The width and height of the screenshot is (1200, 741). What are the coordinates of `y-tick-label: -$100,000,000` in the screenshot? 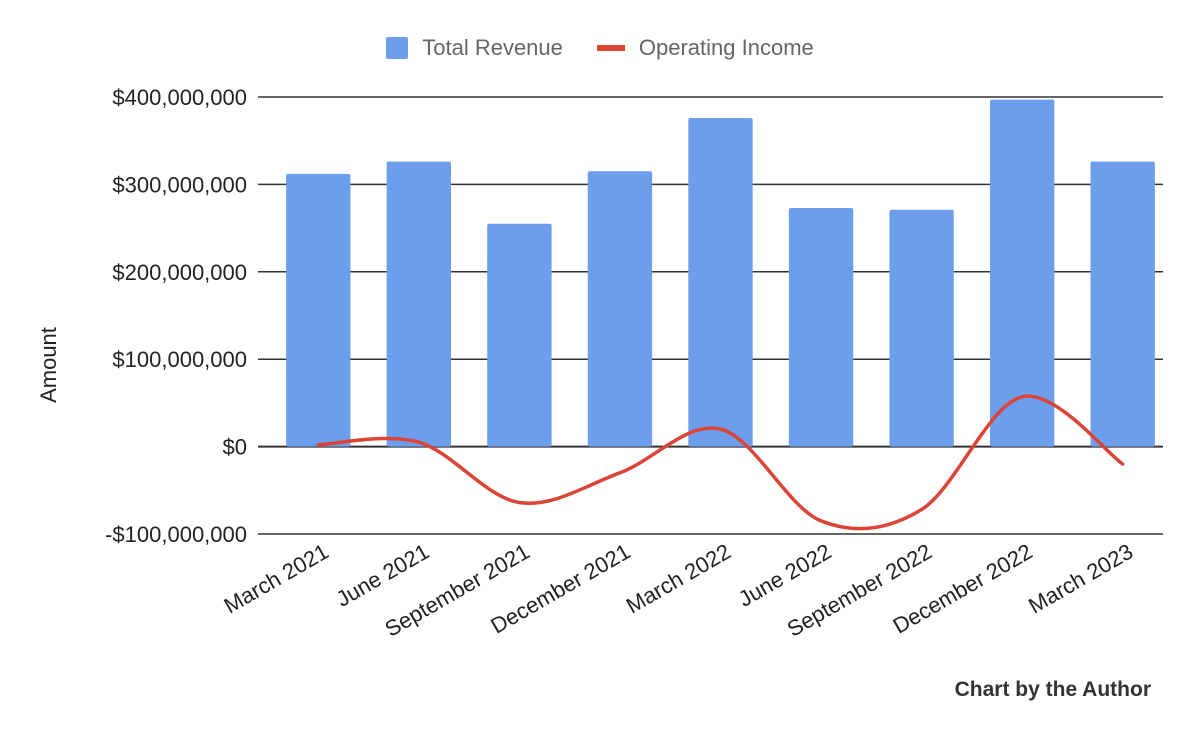 It's located at (176, 534).